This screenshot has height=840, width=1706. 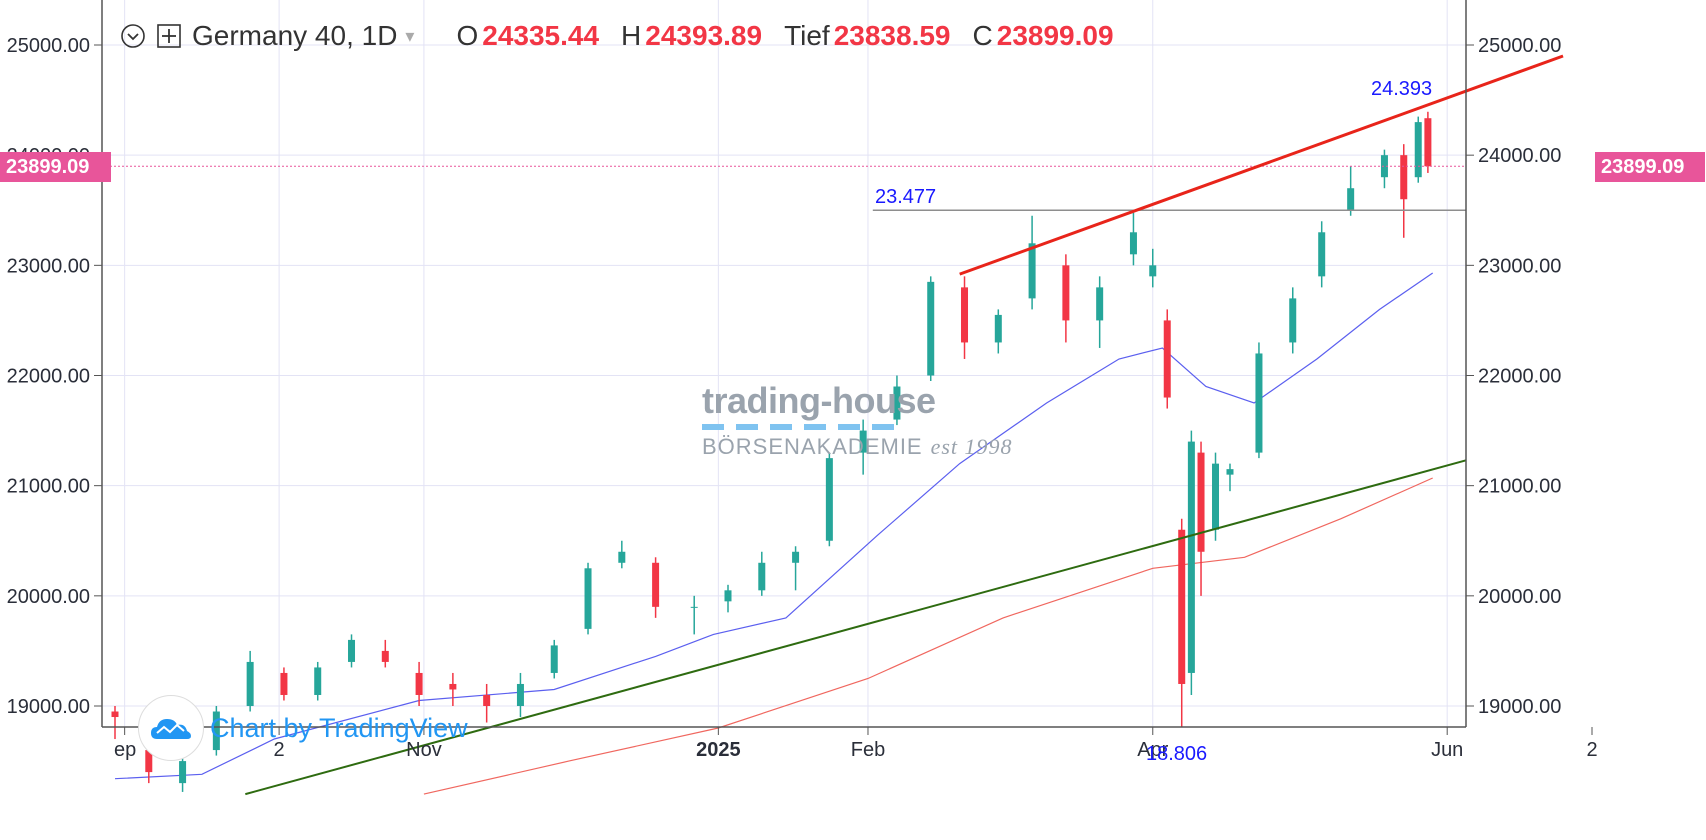 I want to click on watermark-subtitle: BÖRSENAKADEMIE est 1998, so click(x=857, y=447).